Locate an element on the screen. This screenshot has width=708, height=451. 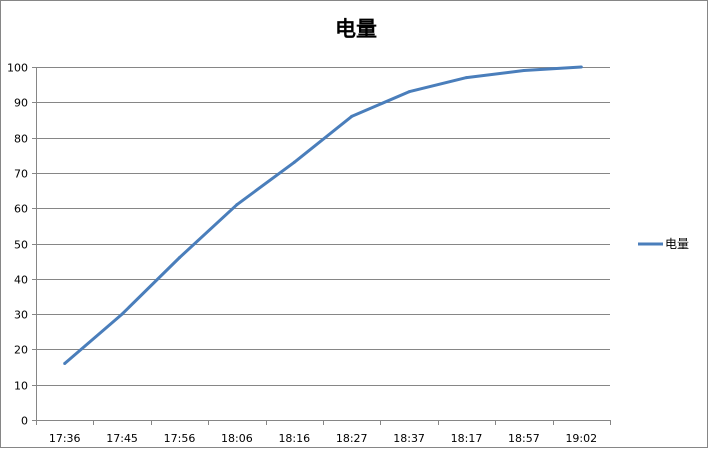
x-tick-label: 18:16 is located at coordinates (294, 438).